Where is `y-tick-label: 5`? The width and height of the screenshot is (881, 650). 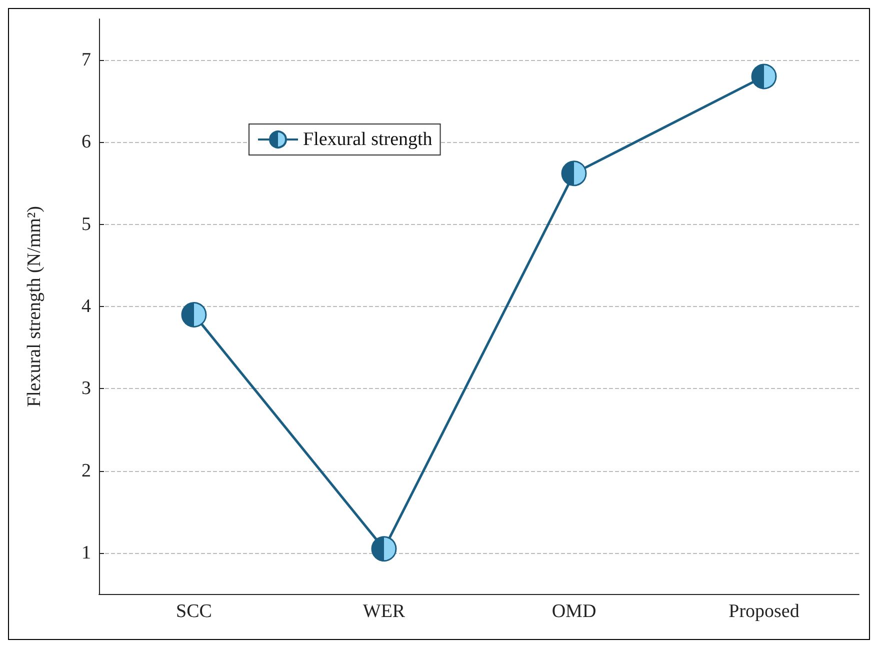
y-tick-label: 5 is located at coordinates (86, 224).